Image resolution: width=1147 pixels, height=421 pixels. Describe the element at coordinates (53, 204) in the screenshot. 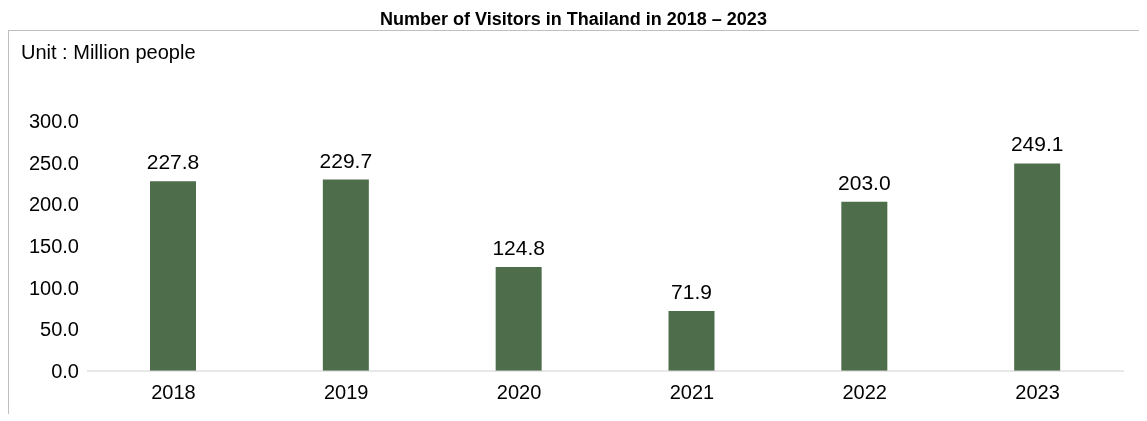

I see `y-tick-label: 200.0` at that location.